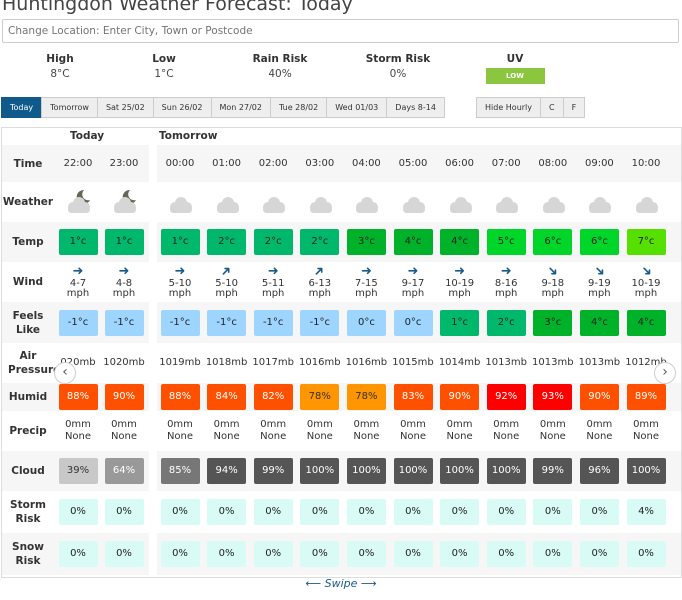 The width and height of the screenshot is (682, 600). What do you see at coordinates (182, 107) in the screenshot?
I see `tab-sun-26-02: Sun 26/02` at bounding box center [182, 107].